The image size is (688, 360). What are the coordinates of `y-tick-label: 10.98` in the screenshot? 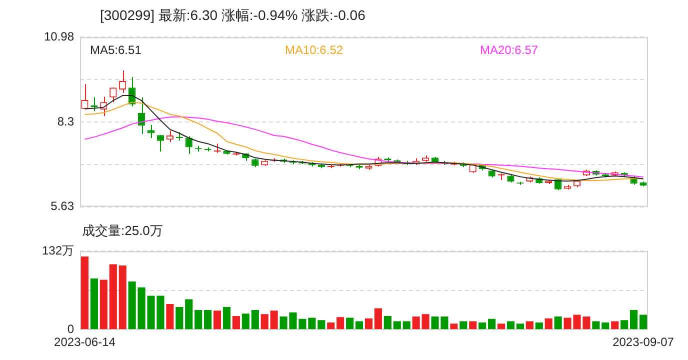 It's located at (59, 37).